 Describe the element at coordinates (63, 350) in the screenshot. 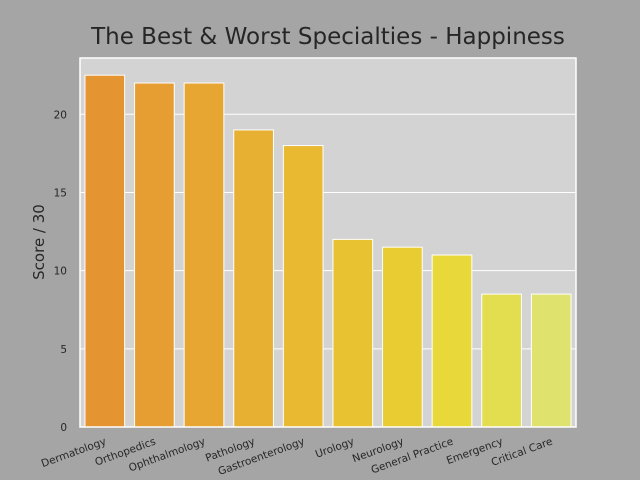

I see `y-tick-label: 5` at that location.